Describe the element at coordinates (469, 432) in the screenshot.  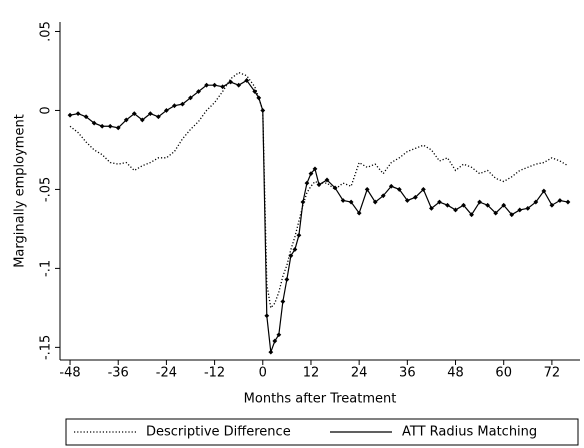
I see `legend-label: ATT Radius Matching` at that location.